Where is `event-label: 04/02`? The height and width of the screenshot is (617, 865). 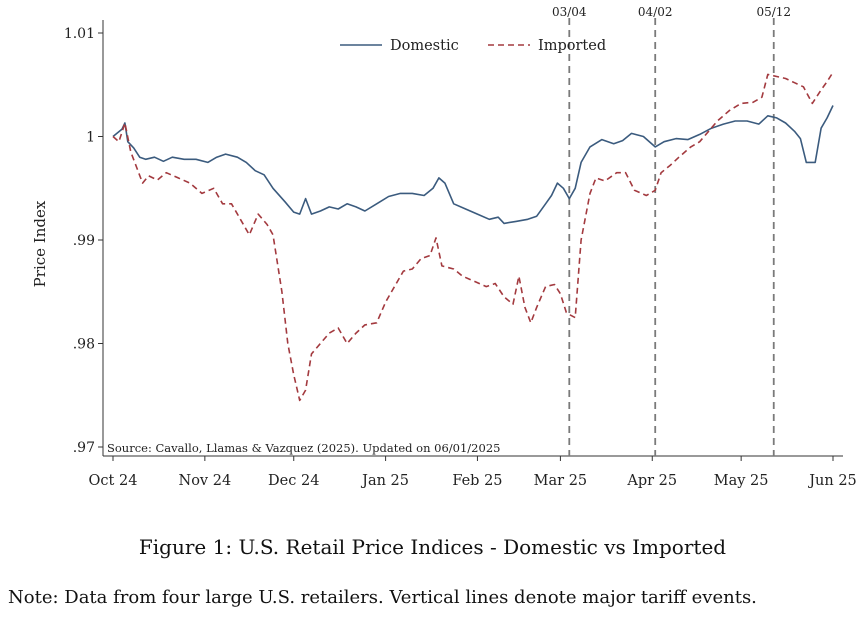 event-label: 04/02 is located at coordinates (655, 12).